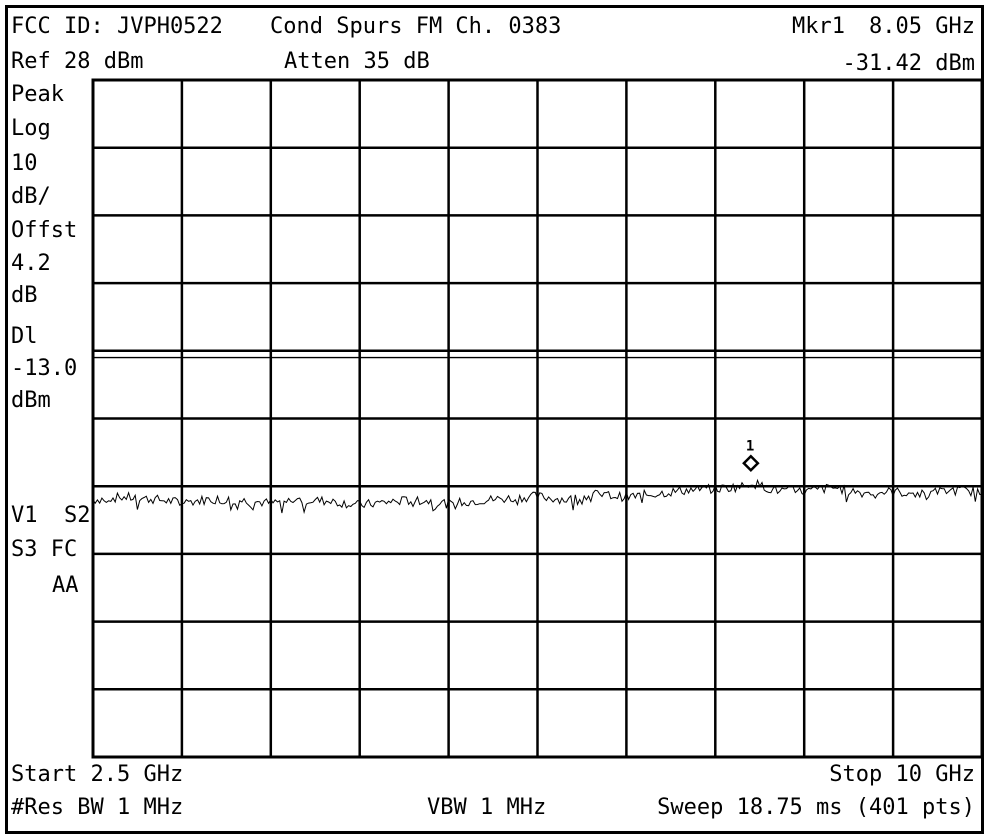 The image size is (989, 839). I want to click on start-frequency: Start 2.5 GHz, so click(97, 774).